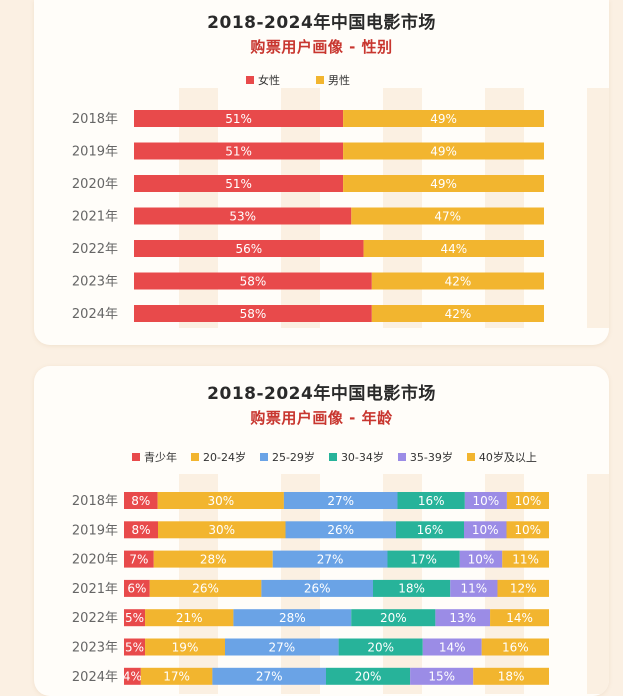  I want to click on gender-chart-legend: 女性 男性, so click(305, 80).